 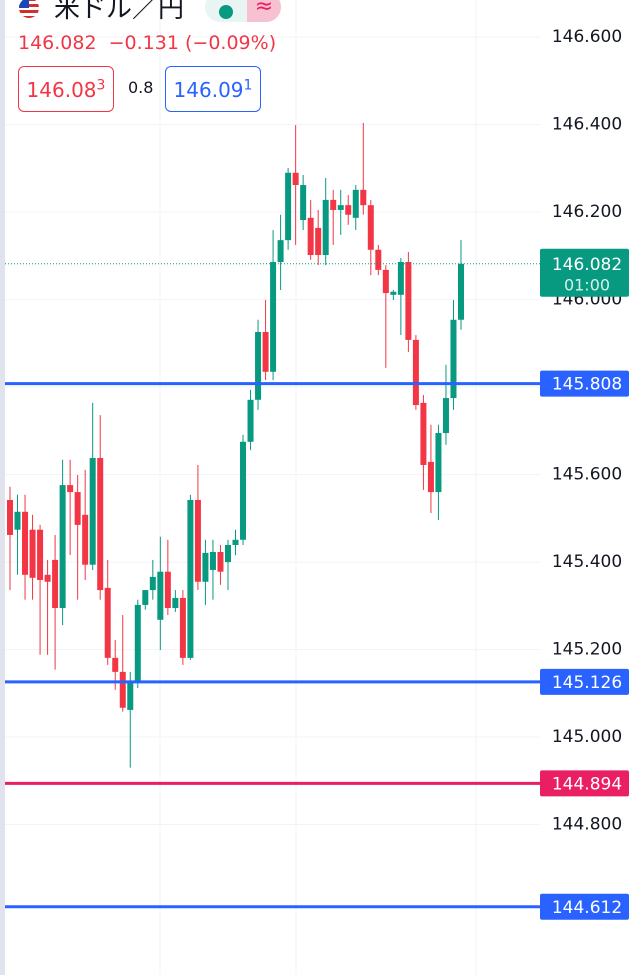 What do you see at coordinates (587, 284) in the screenshot?
I see `current-price-time: 01:00` at bounding box center [587, 284].